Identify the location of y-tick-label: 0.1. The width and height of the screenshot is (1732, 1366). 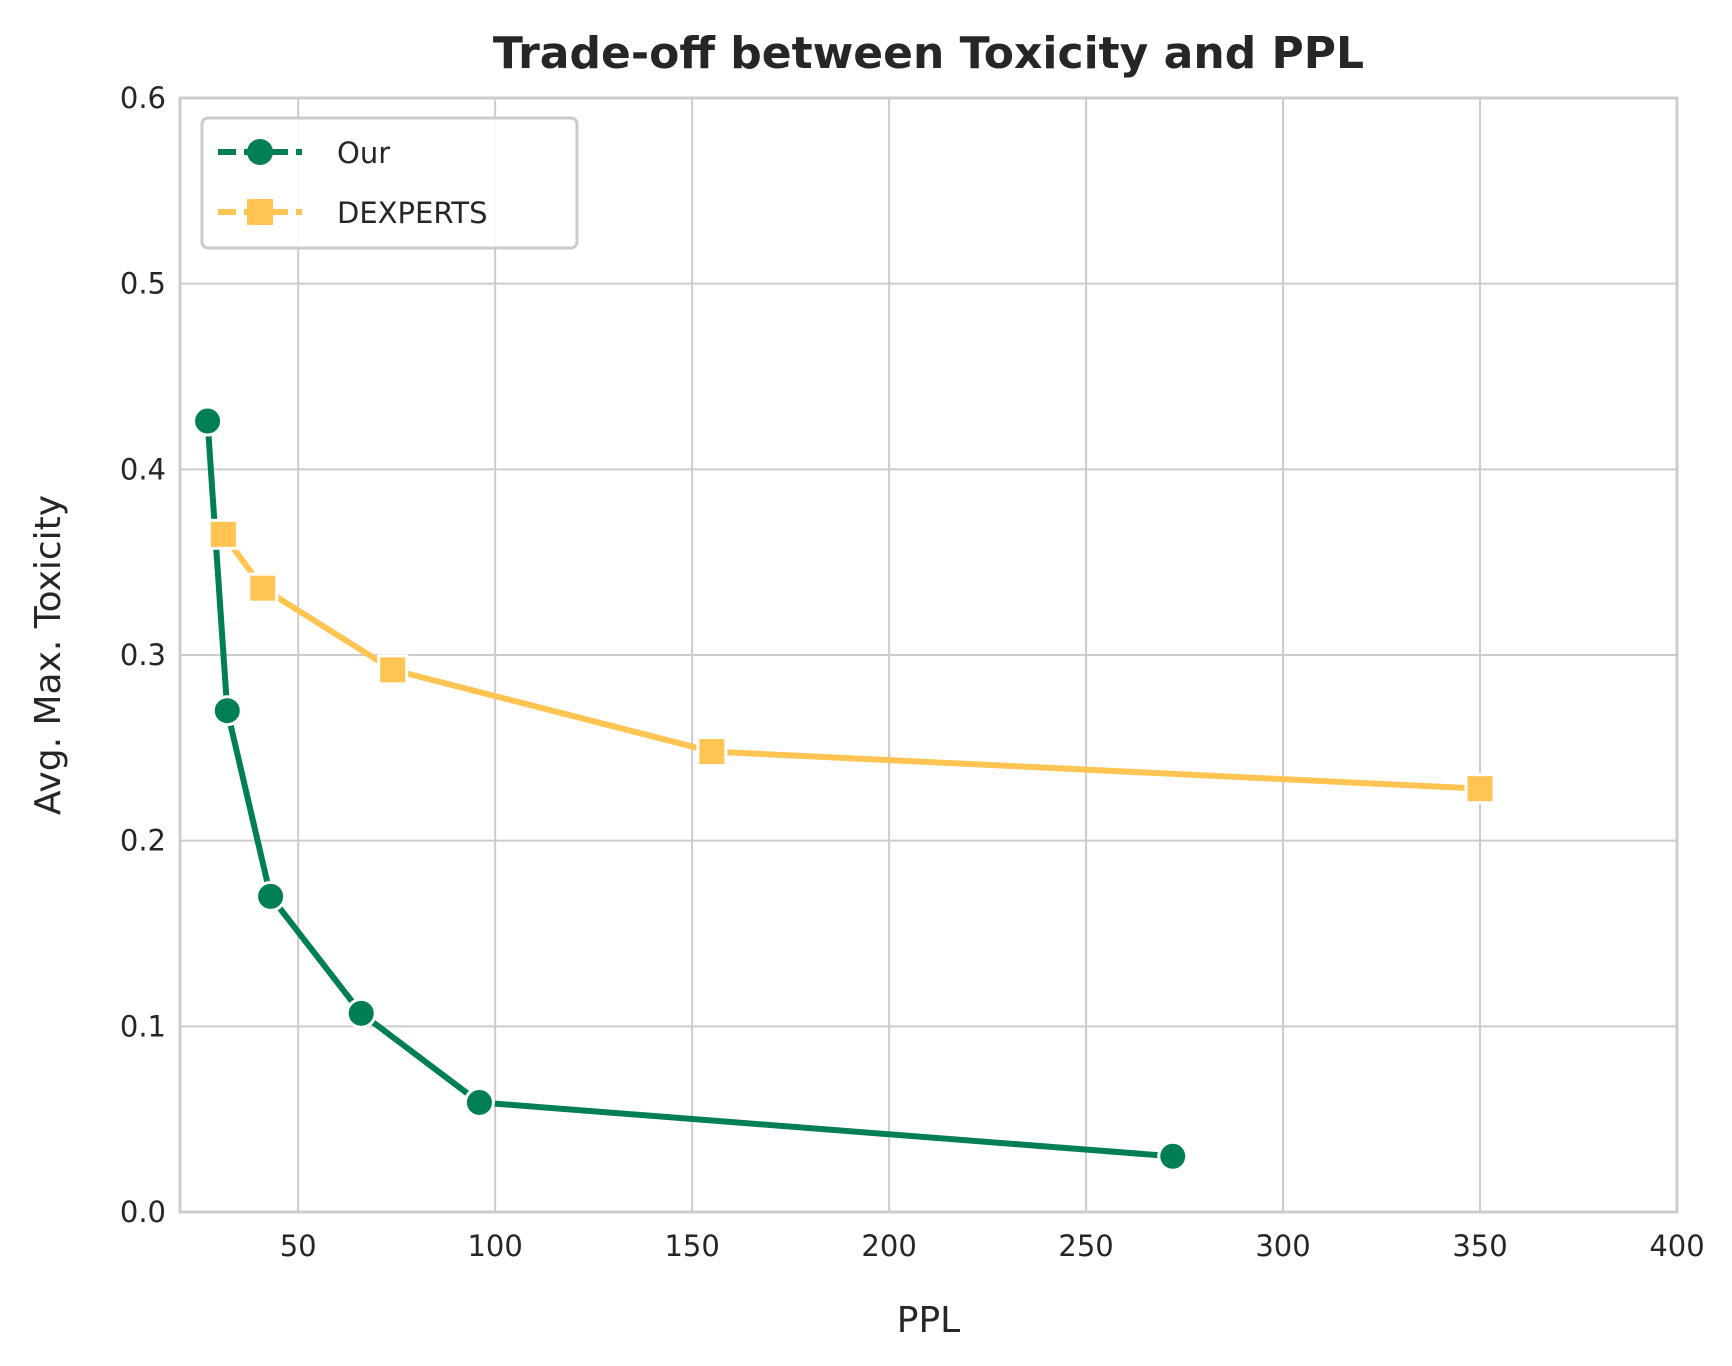
(143, 1026).